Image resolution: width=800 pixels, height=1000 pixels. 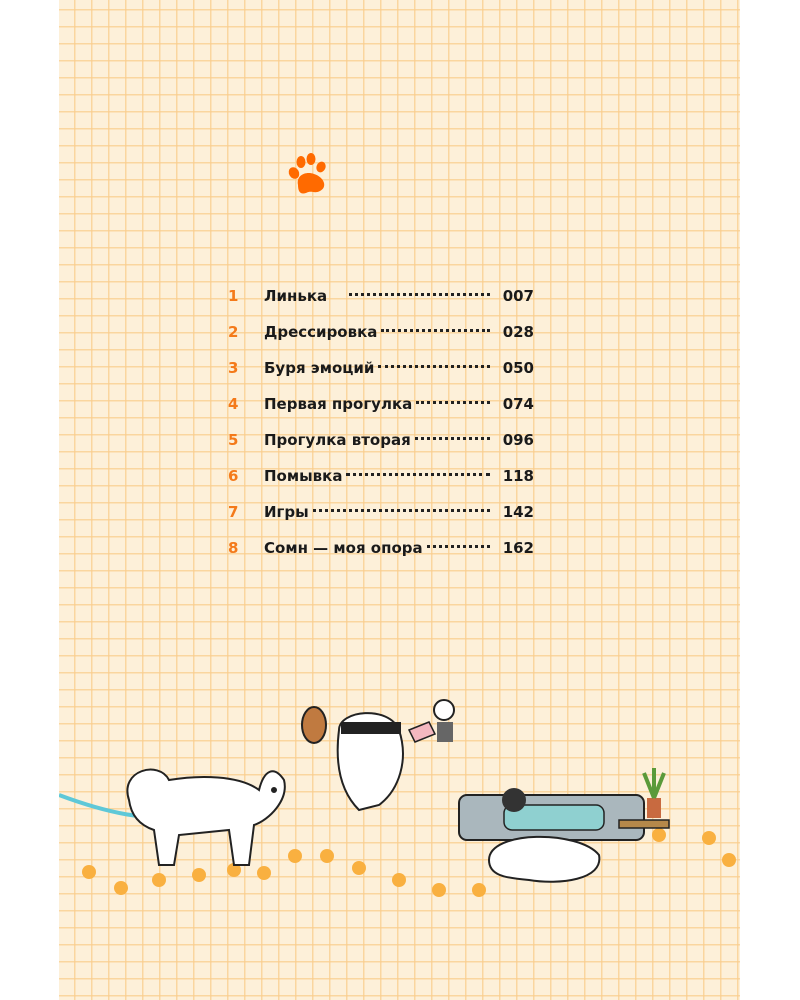 What do you see at coordinates (518, 440) in the screenshot?
I see `page-number: 096` at bounding box center [518, 440].